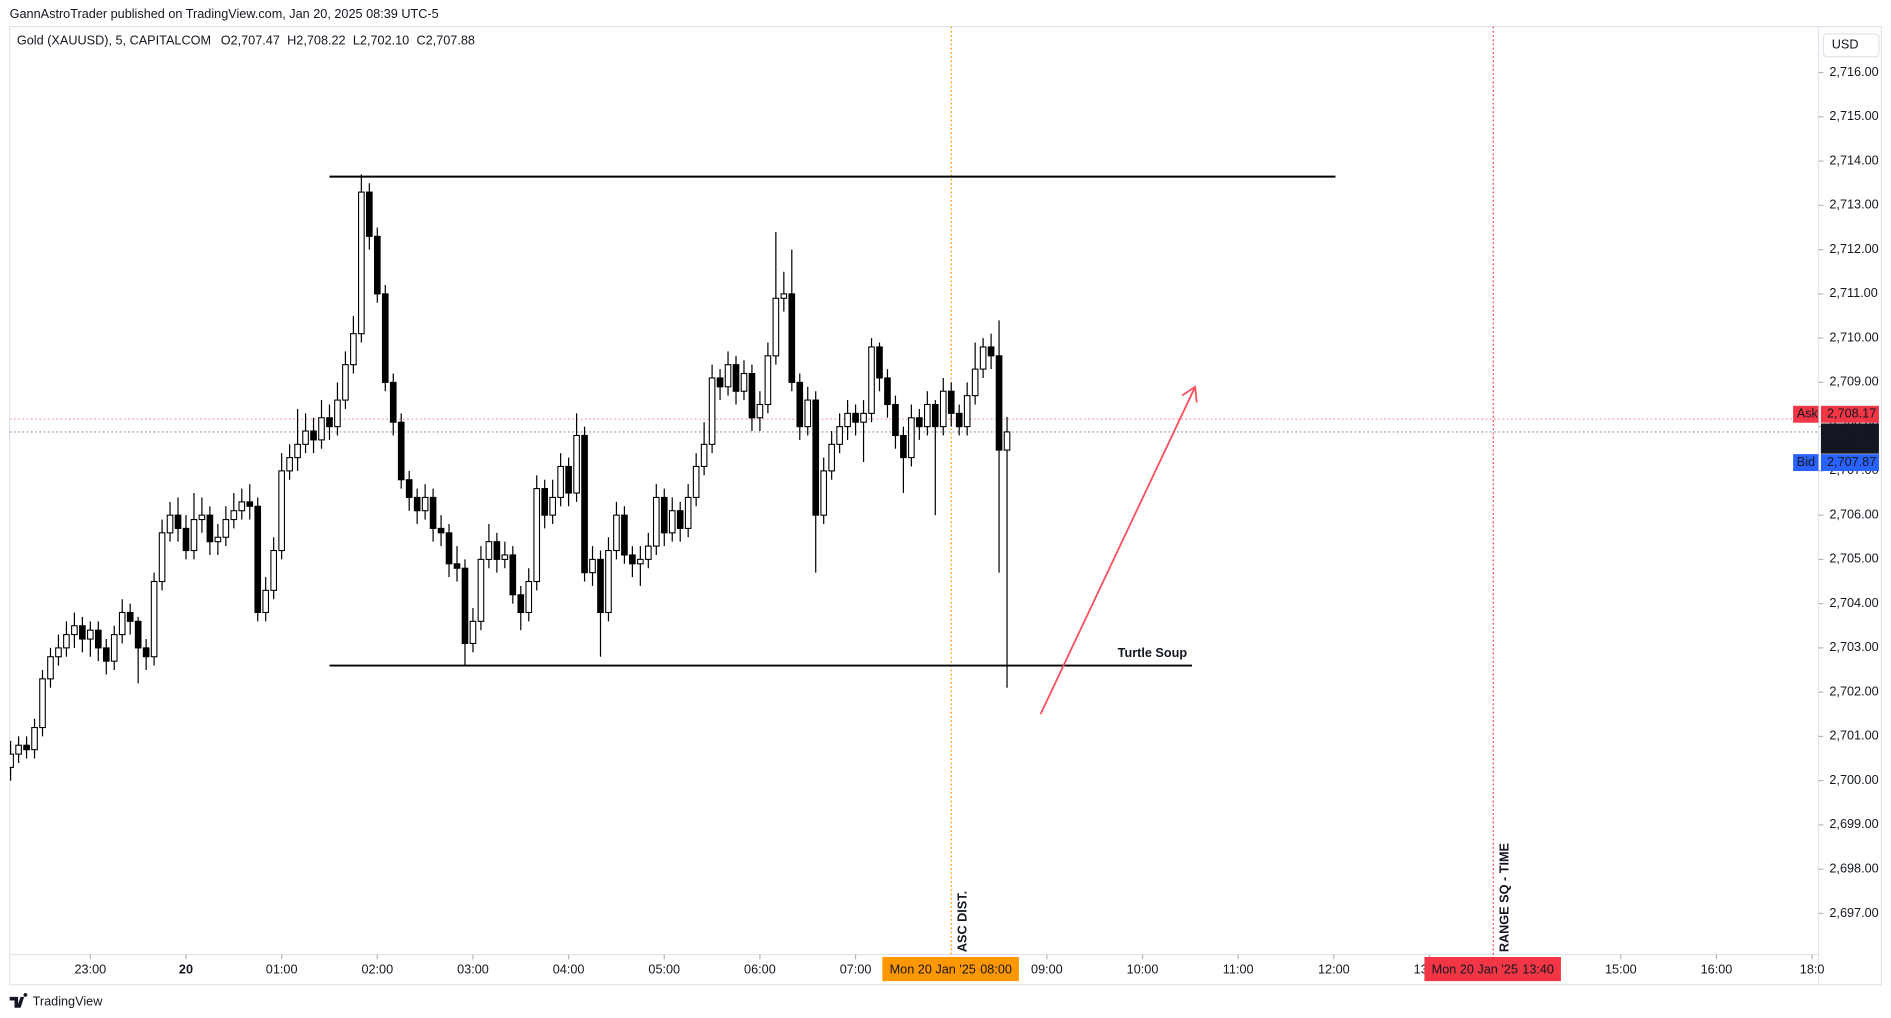 Image resolution: width=1891 pixels, height=1018 pixels. Describe the element at coordinates (1153, 653) in the screenshot. I see `level-label: Turtle Soup` at that location.